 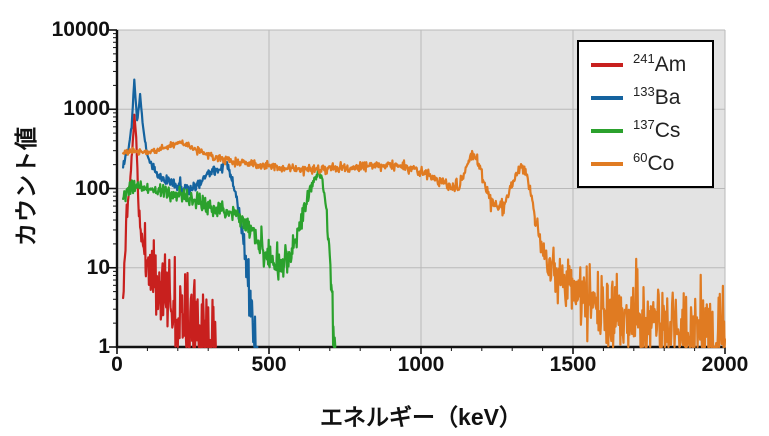 I want to click on legend: 241Am 133Ba 137Cs 60Co, so click(x=645, y=114).